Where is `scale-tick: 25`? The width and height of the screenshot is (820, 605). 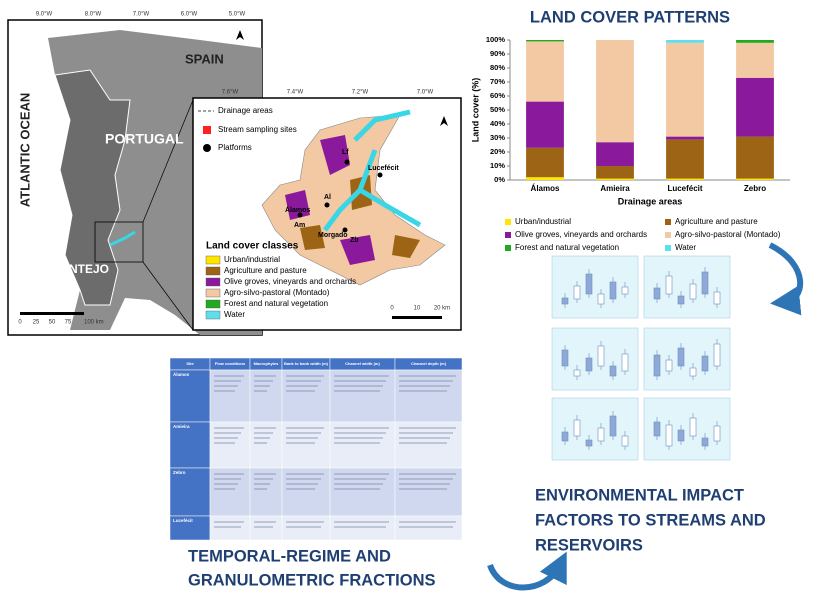 scale-tick: 25 is located at coordinates (36, 323).